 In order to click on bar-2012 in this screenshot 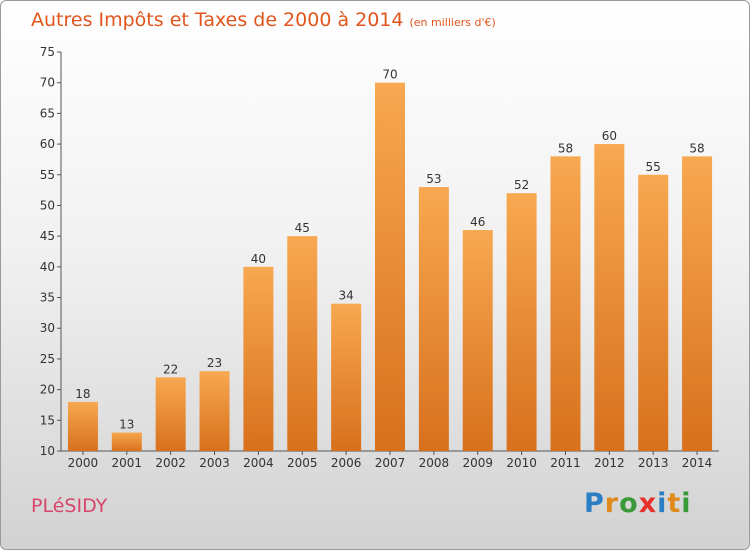, I will do `click(609, 298)`.